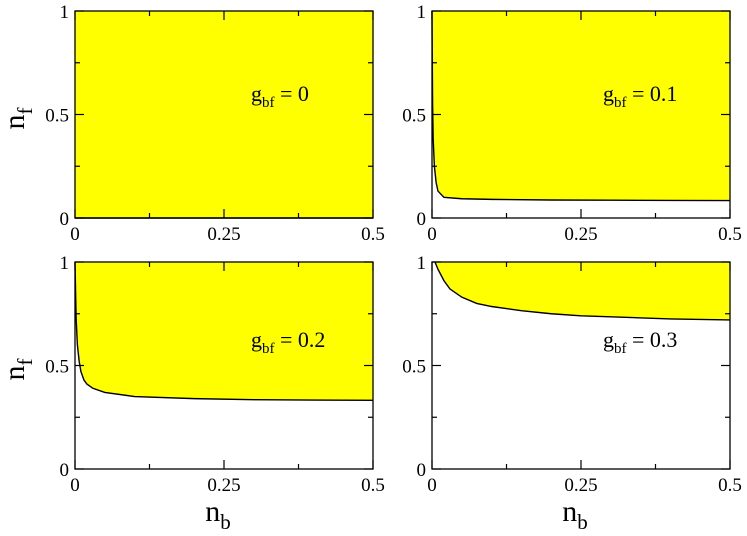 Image resolution: width=747 pixels, height=536 pixels. What do you see at coordinates (288, 342) in the screenshot?
I see `panel-annotation: gbf = 0.2` at bounding box center [288, 342].